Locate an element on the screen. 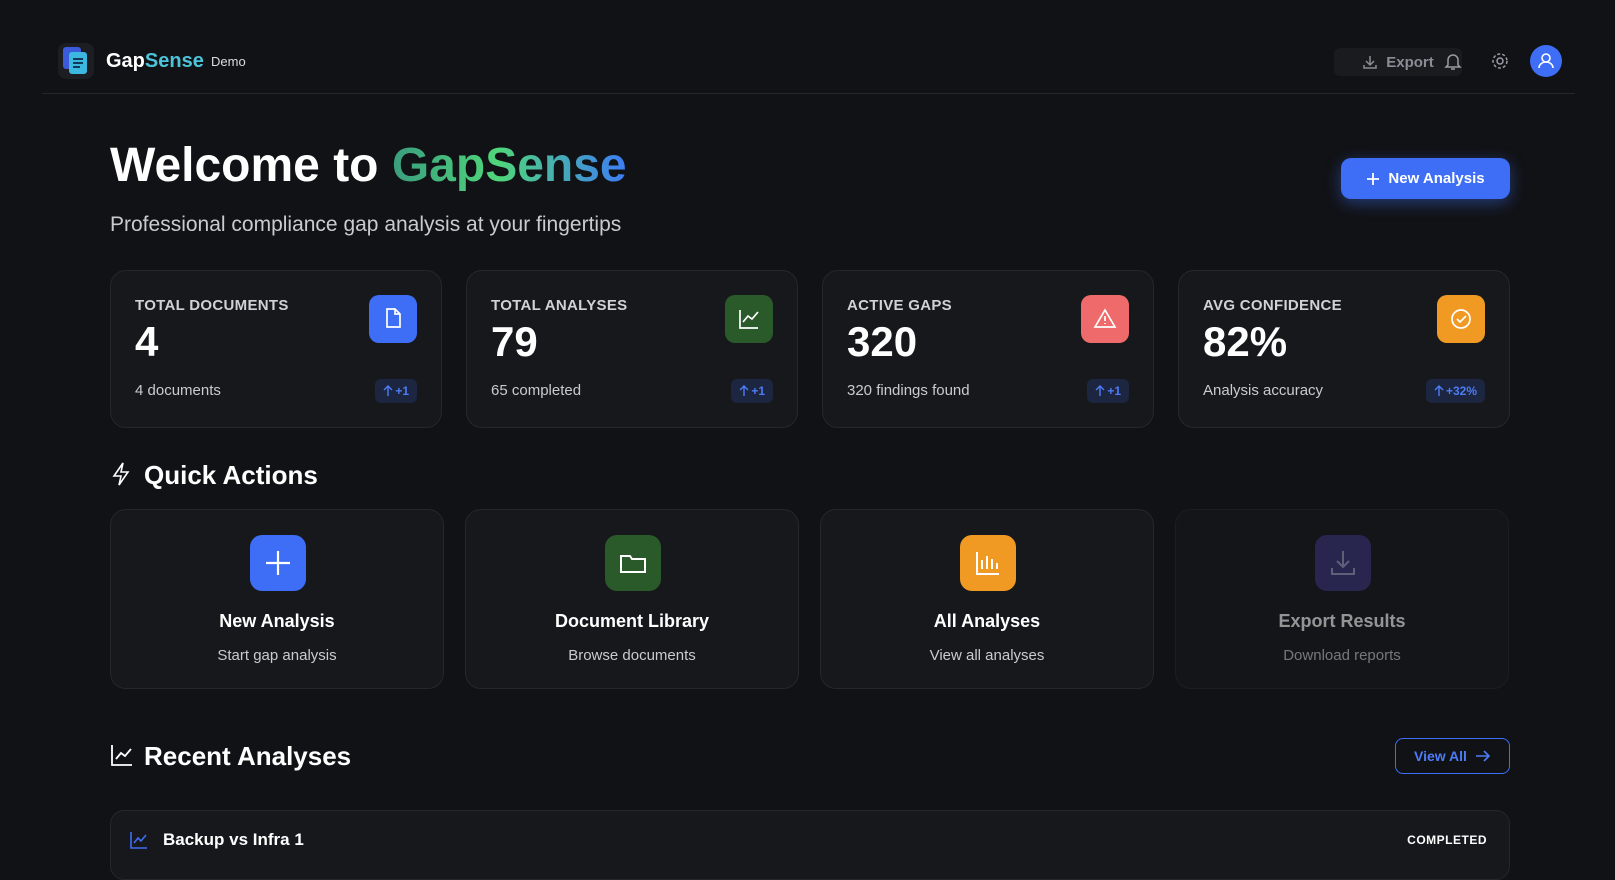  avatar is located at coordinates (1546, 61).